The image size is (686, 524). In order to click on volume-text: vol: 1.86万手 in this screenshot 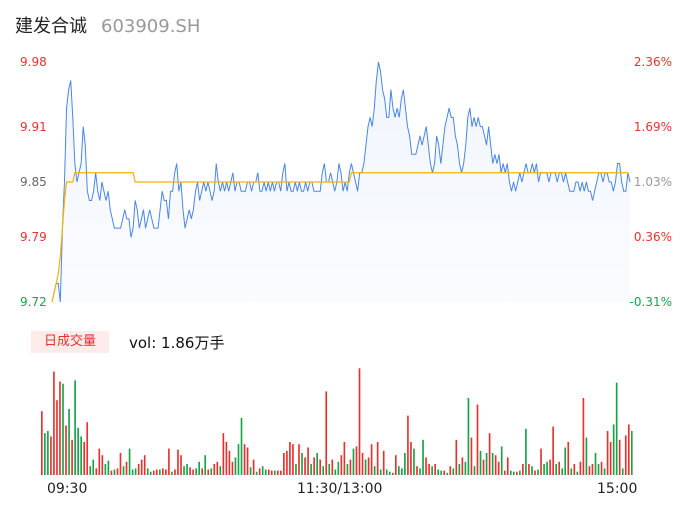, I will do `click(177, 343)`.